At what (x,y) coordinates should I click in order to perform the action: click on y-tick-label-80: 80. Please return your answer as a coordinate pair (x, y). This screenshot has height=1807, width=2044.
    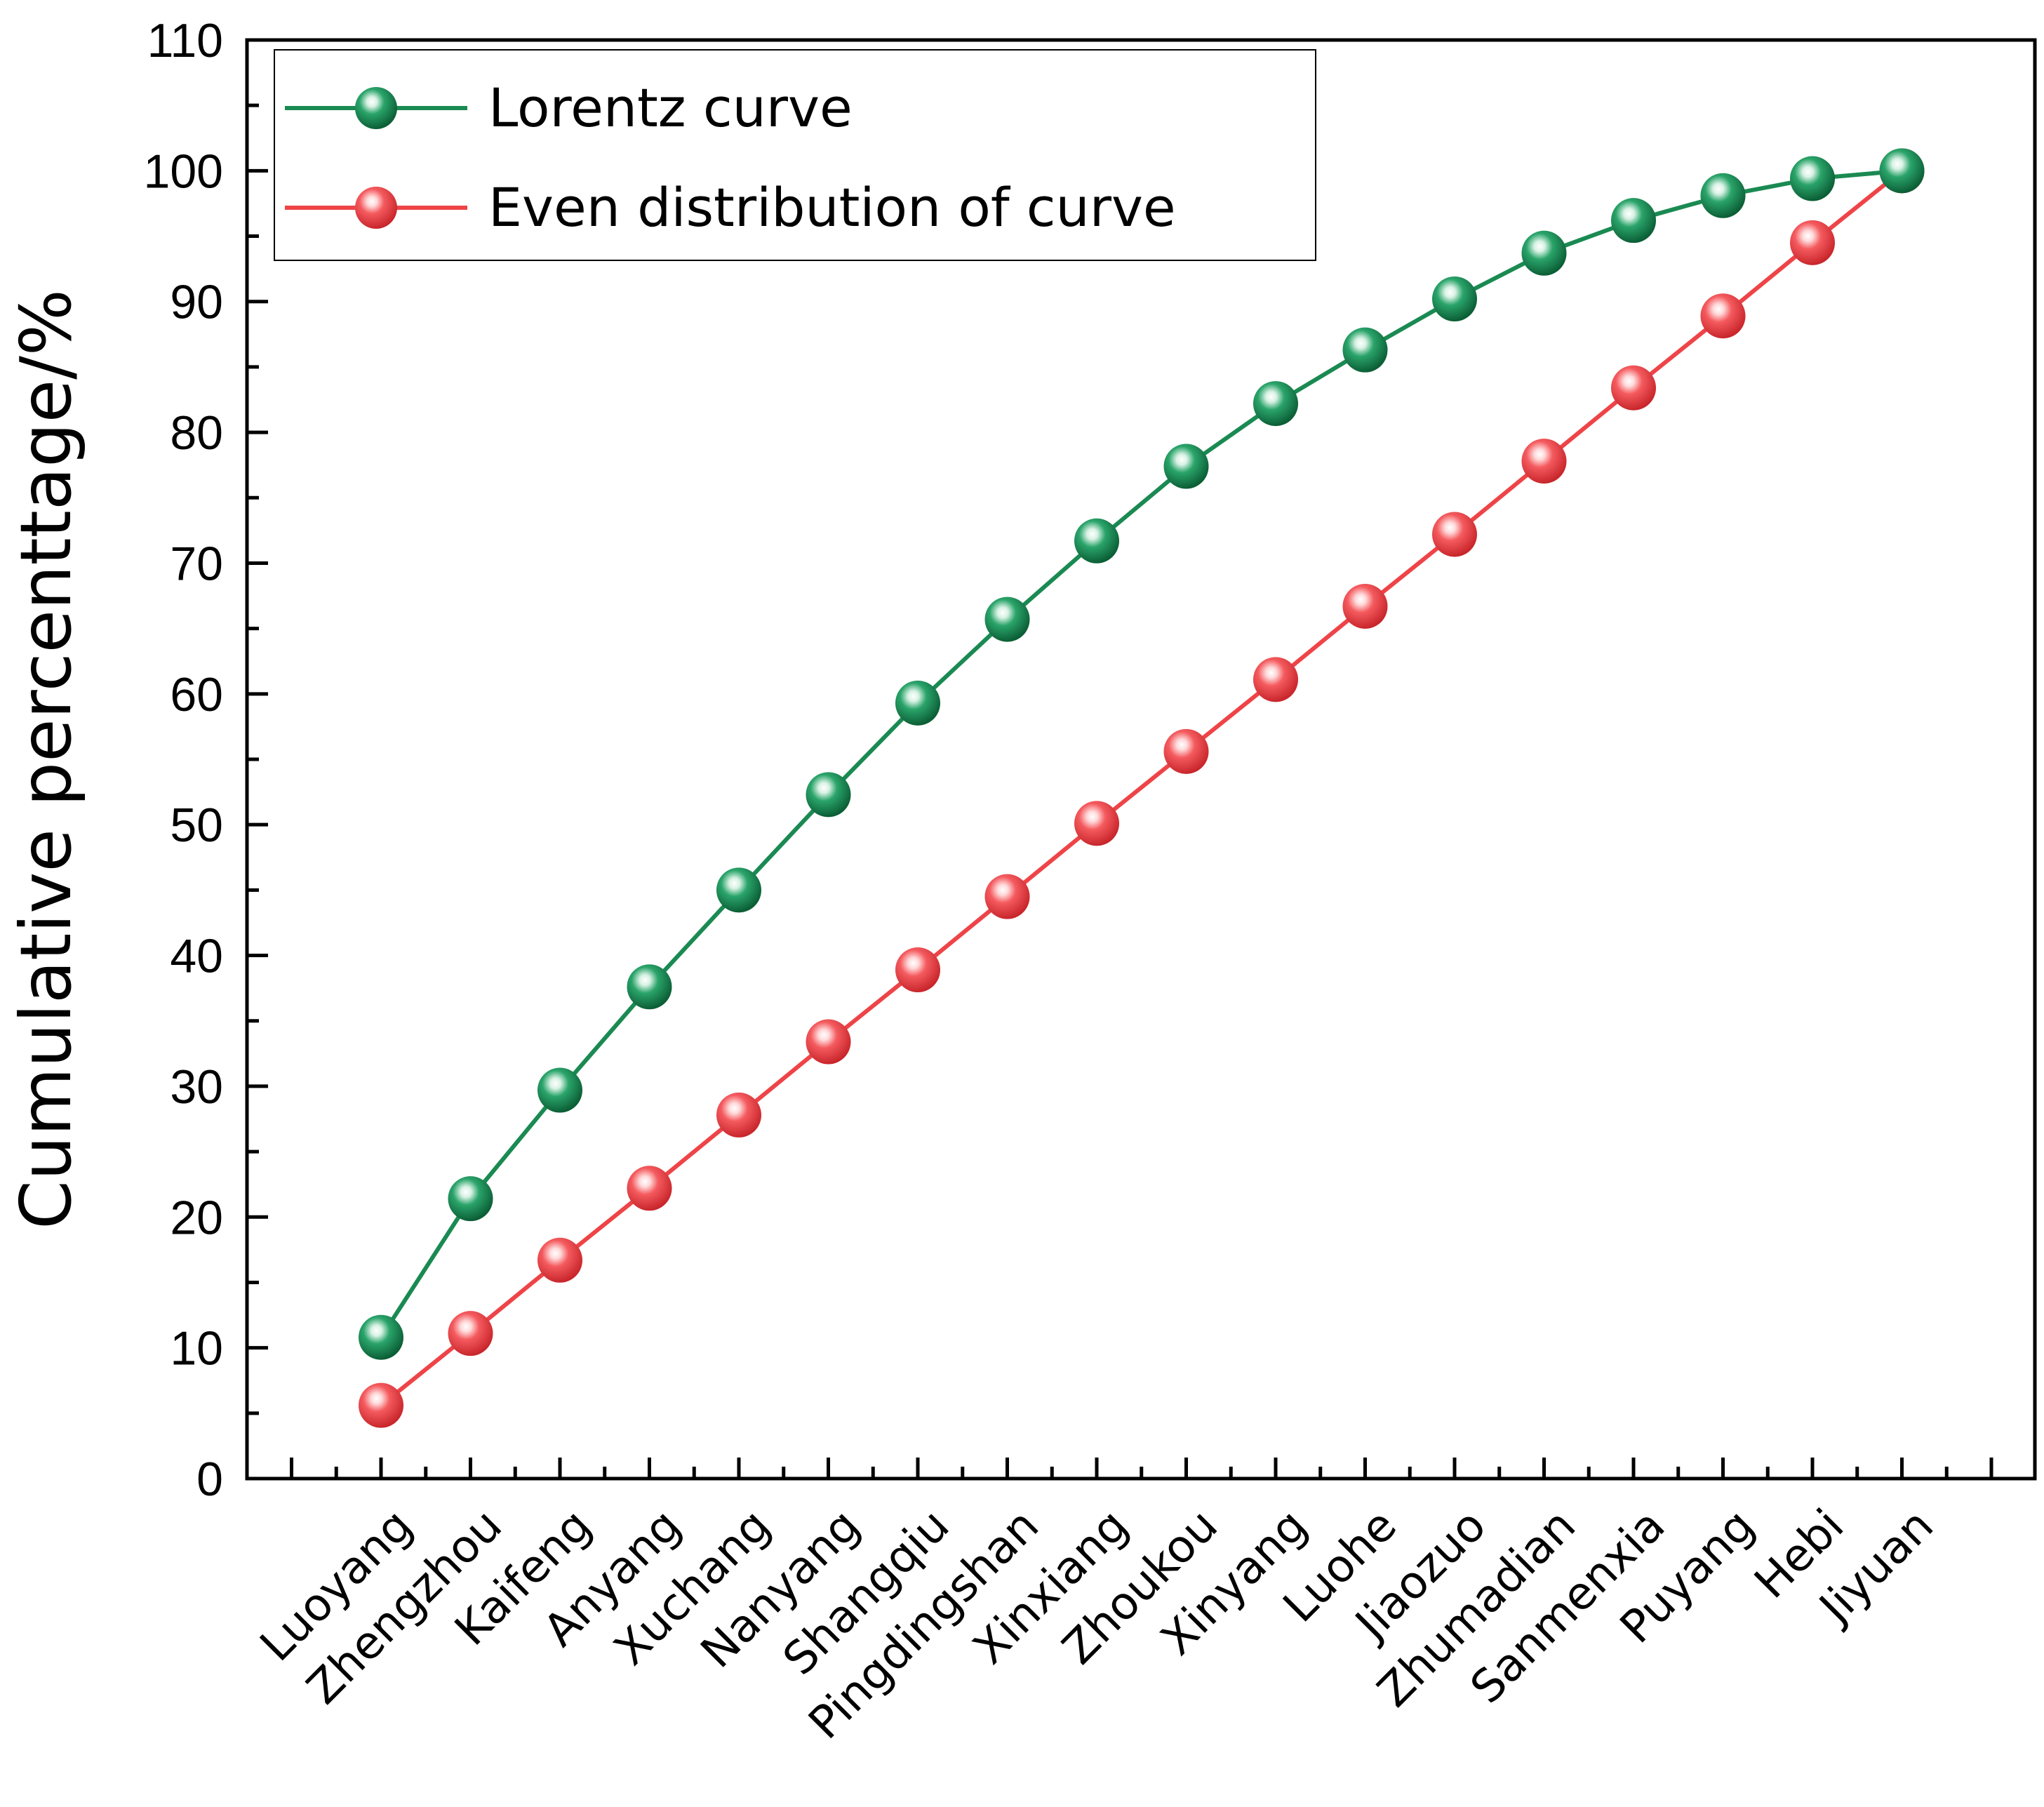
    Looking at the image, I should click on (196, 433).